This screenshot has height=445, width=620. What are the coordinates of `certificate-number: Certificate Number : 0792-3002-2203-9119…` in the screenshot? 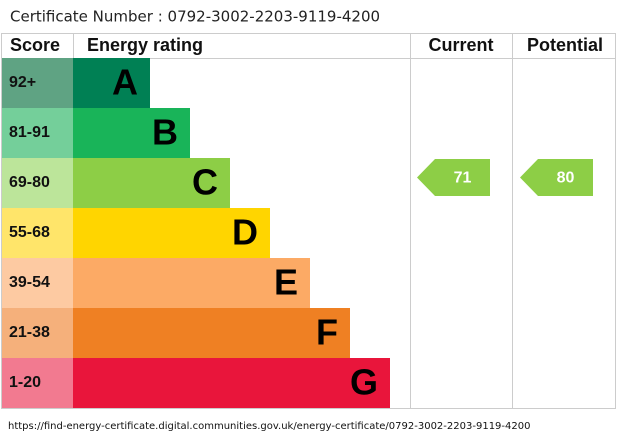 It's located at (195, 17).